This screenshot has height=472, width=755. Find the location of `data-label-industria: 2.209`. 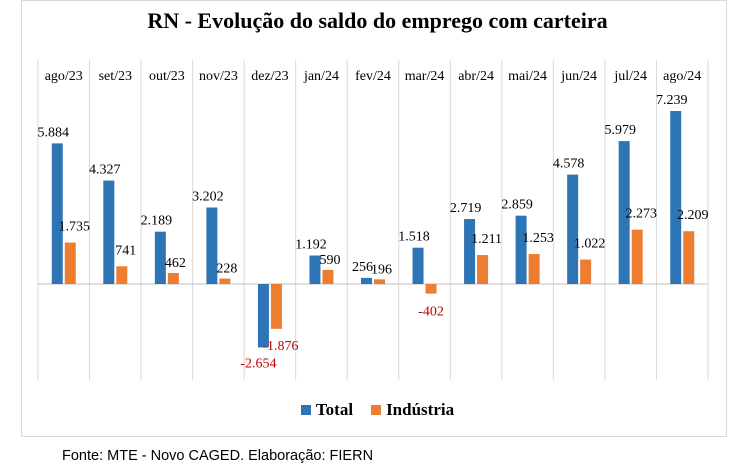

data-label-industria: 2.209 is located at coordinates (693, 215).